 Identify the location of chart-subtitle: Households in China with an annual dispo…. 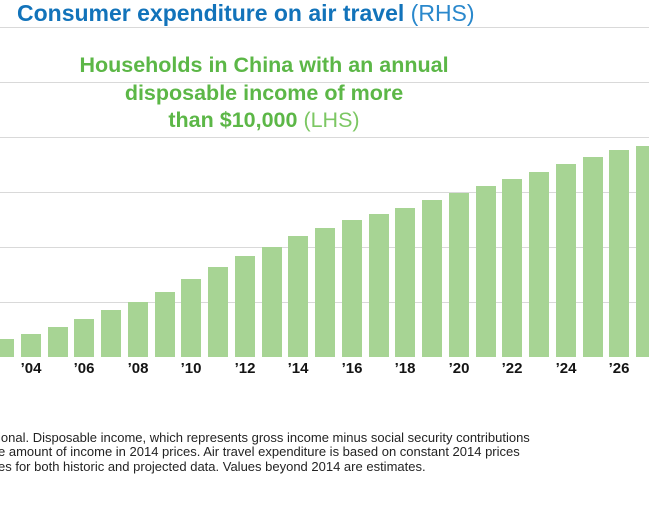
(264, 93).